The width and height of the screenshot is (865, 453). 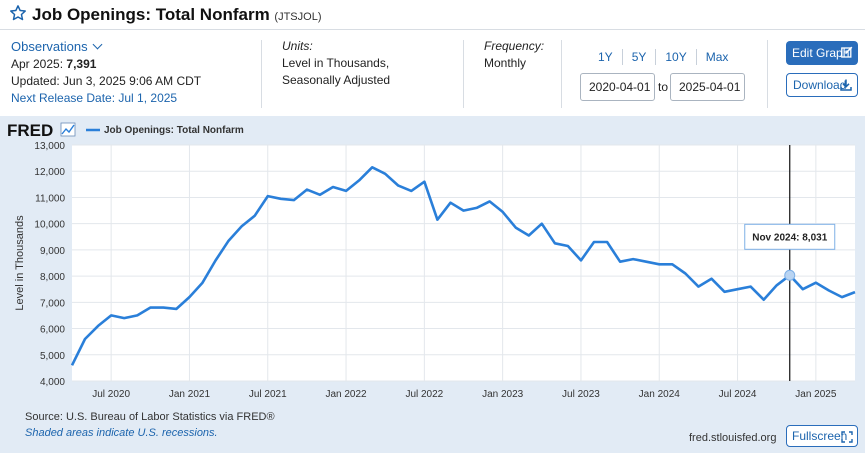 What do you see at coordinates (733, 438) in the screenshot?
I see `site-url: fred.stlouisfed.org` at bounding box center [733, 438].